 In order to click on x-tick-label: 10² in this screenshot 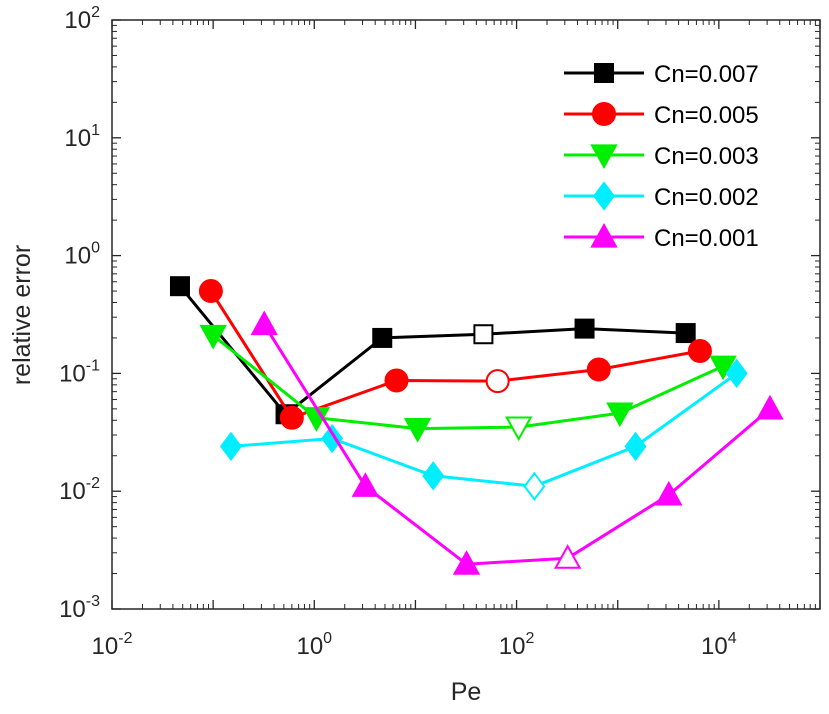, I will do `click(517, 645)`.